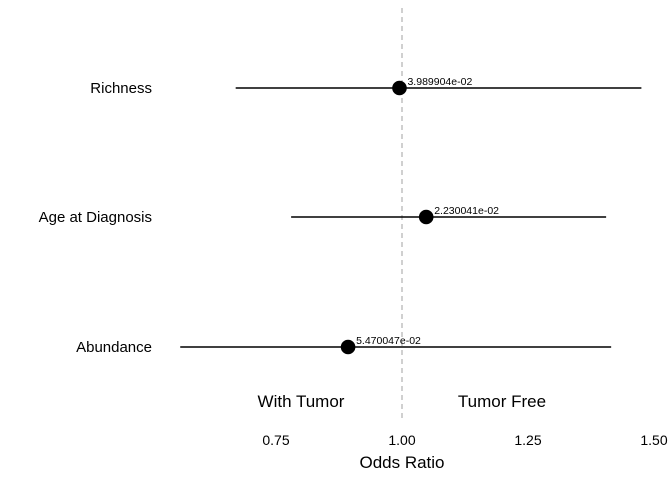  I want to click on x-tick-label: 1.25, so click(527, 440).